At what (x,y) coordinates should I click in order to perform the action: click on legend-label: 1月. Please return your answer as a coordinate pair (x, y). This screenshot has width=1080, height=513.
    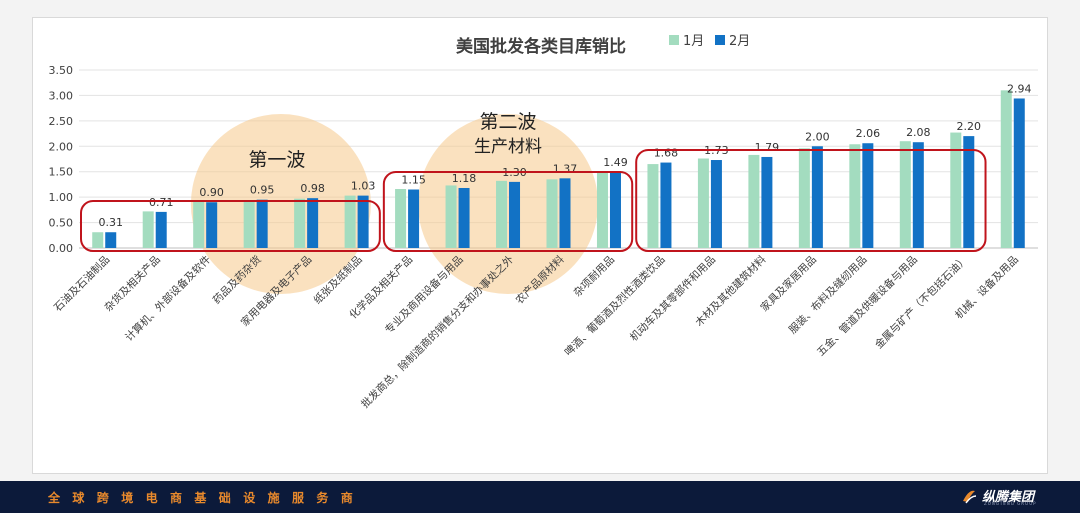
    Looking at the image, I should click on (693, 41).